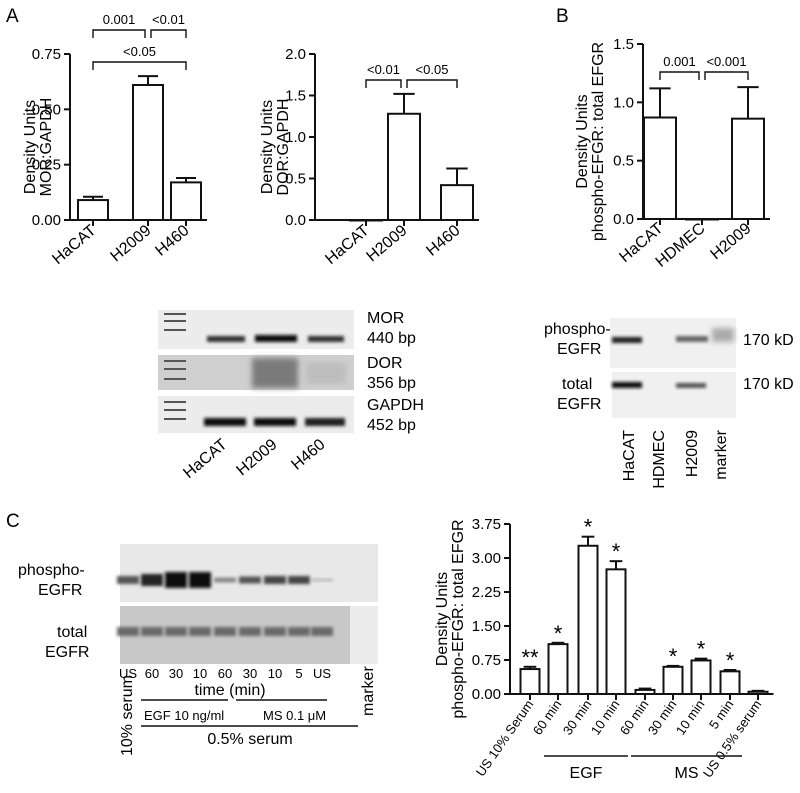 This screenshot has width=800, height=793. I want to click on blot-b-lane-hdmec: HDMEC, so click(659, 459).